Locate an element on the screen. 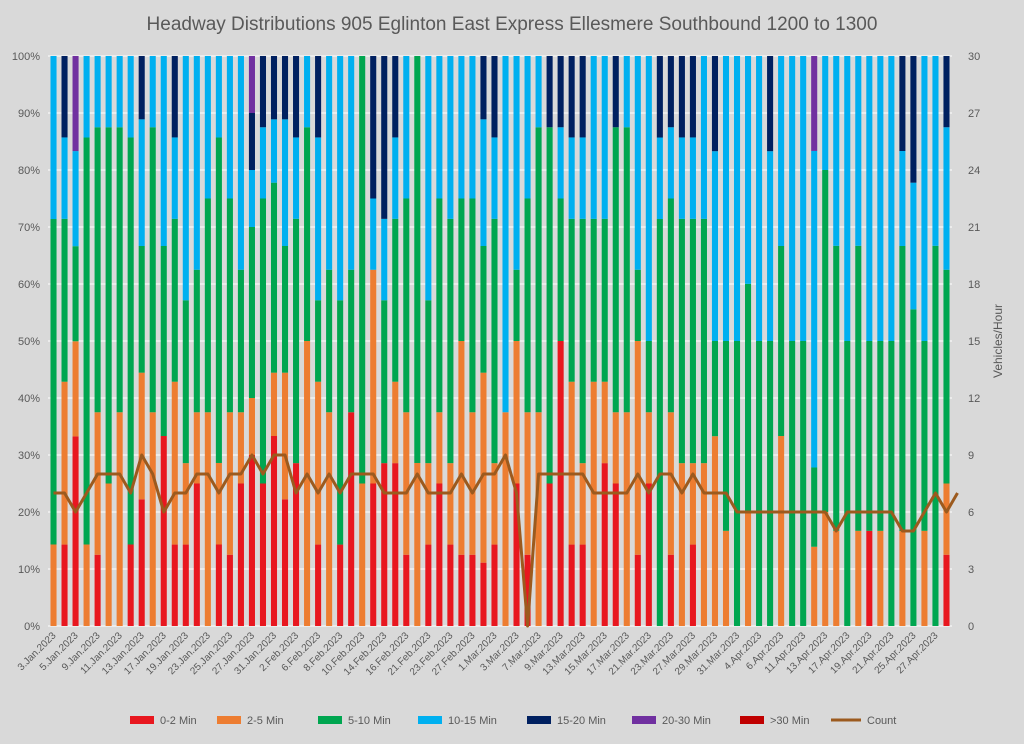  y-axis-left: 0% 10% 20% 30% 40% 50% 60% 70% 80% 90% 100% is located at coordinates (26, 342).